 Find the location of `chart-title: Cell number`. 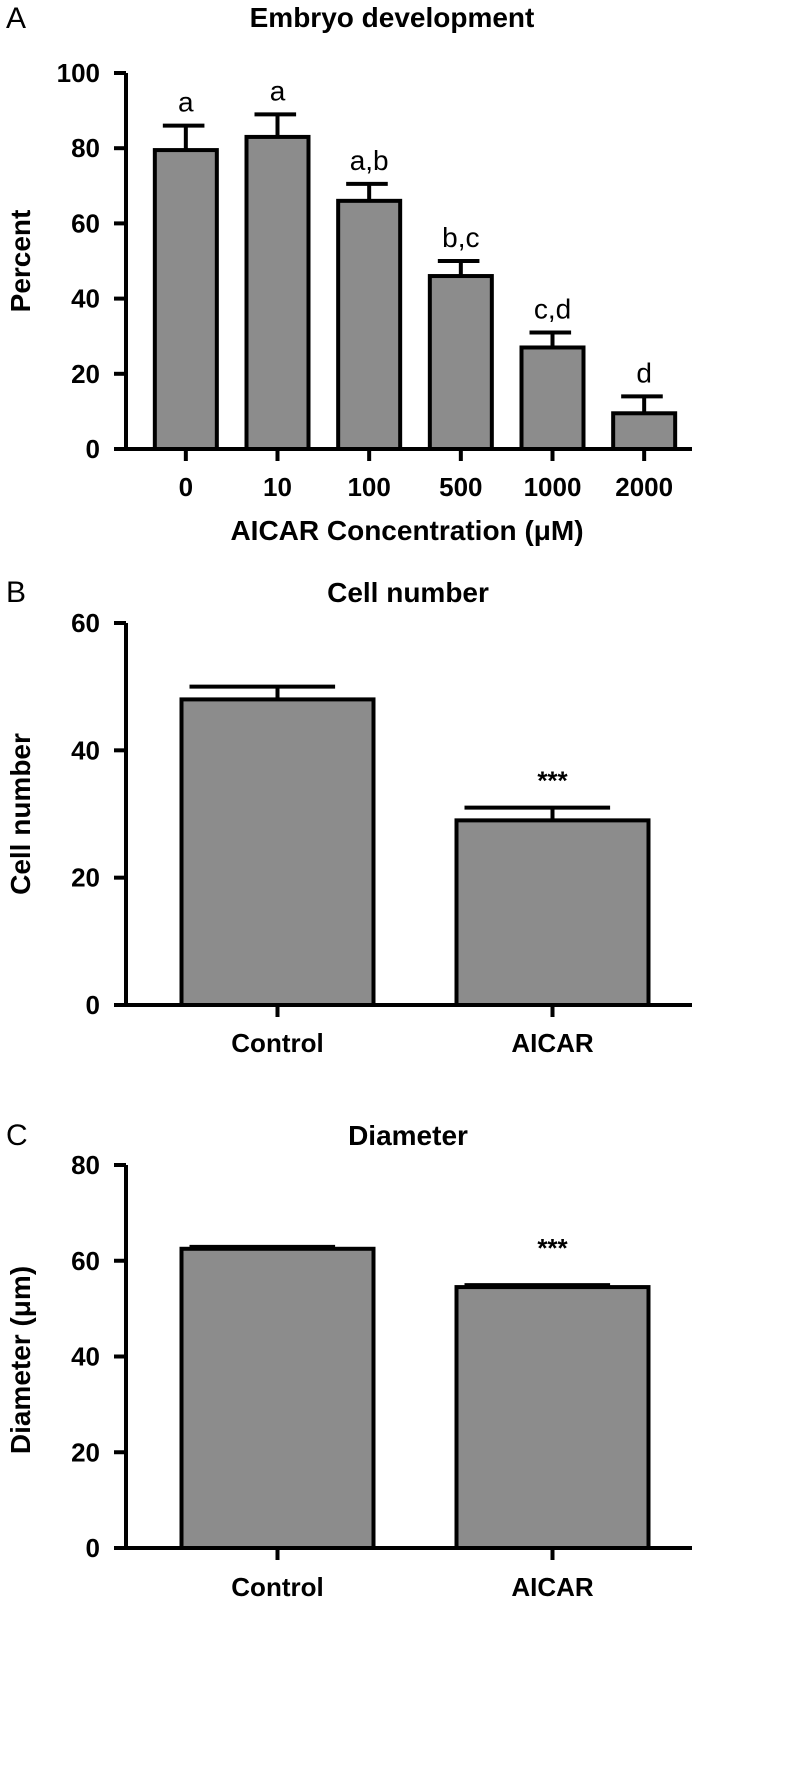

chart-title: Cell number is located at coordinates (408, 592).